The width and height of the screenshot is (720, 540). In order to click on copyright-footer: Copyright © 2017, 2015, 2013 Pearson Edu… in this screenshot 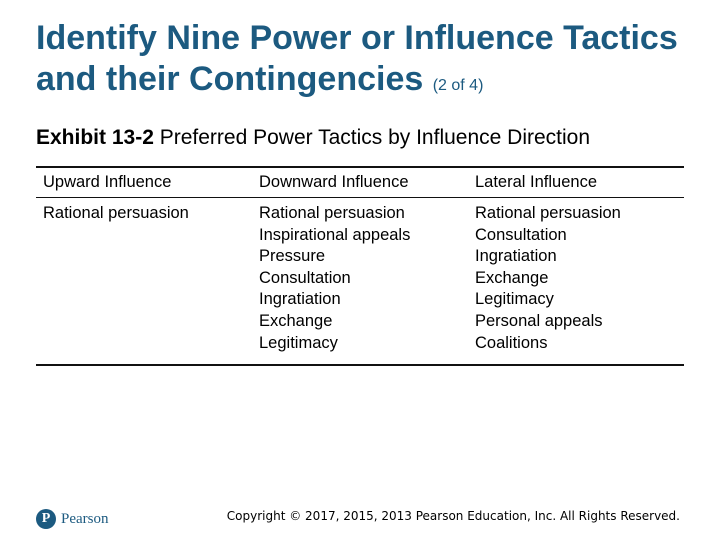, I will do `click(453, 516)`.